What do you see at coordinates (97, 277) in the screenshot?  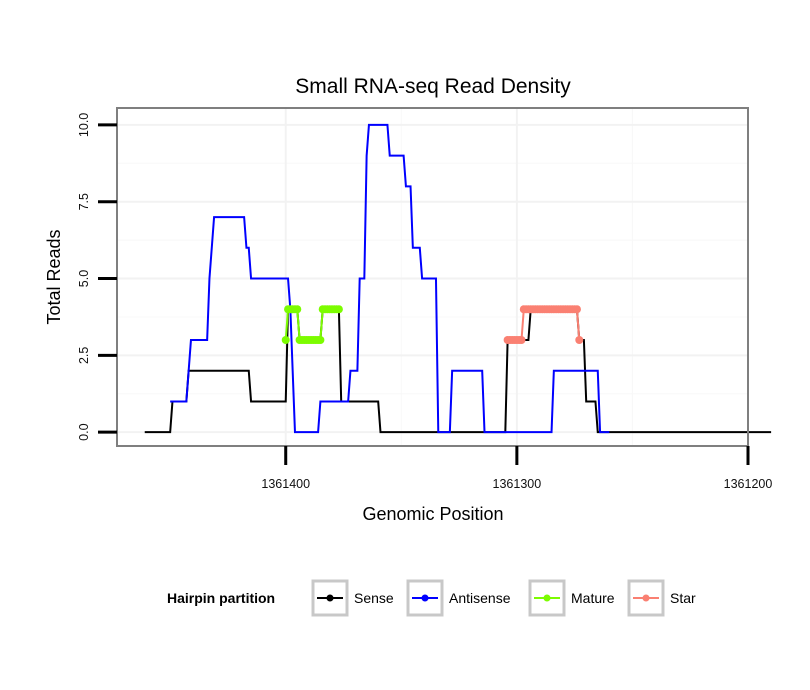 I see `y-axis: 0.0 2.5 5.0 7.5 10.0` at bounding box center [97, 277].